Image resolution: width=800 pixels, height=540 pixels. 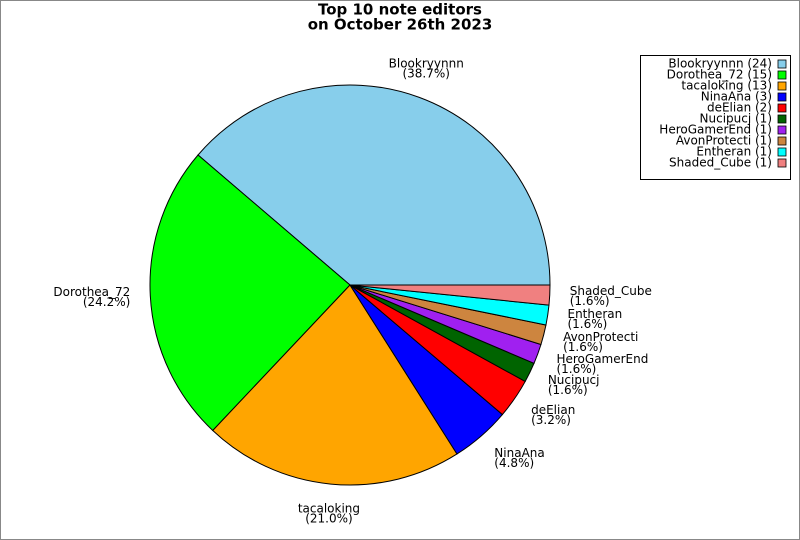 I want to click on slice-label: HeroGamerEnd, so click(x=602, y=359).